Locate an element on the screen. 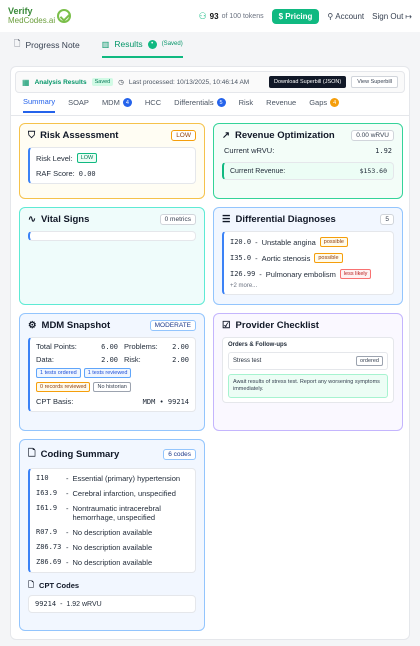  logo-word-bottom: MedCodes.ai is located at coordinates (32, 20).